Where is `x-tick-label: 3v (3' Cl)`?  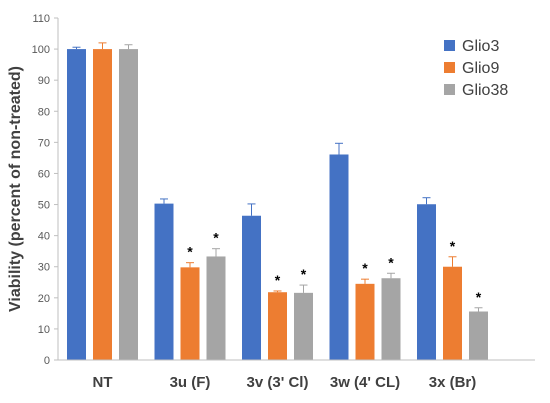 x-tick-label: 3v (3' Cl) is located at coordinates (278, 382).